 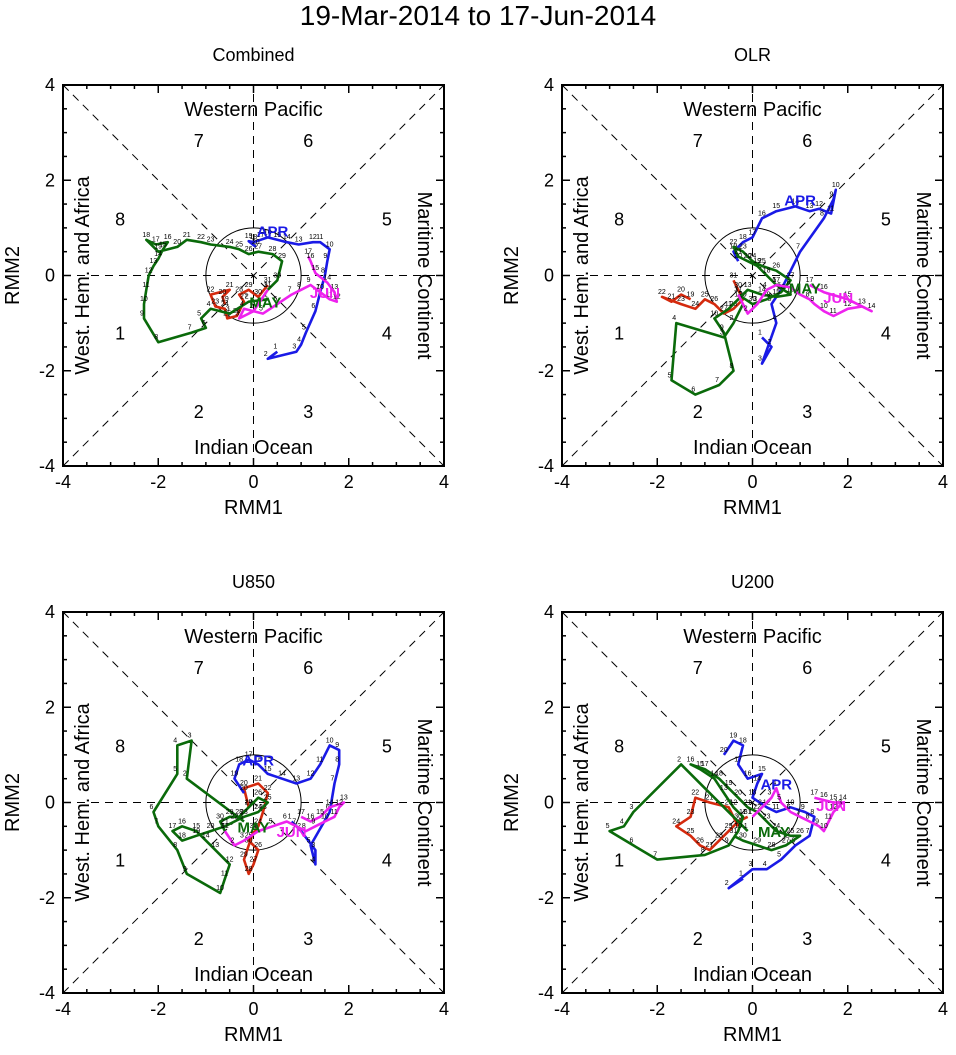 I want to click on region-label-left: West. Hem. and Africa, so click(x=582, y=801).